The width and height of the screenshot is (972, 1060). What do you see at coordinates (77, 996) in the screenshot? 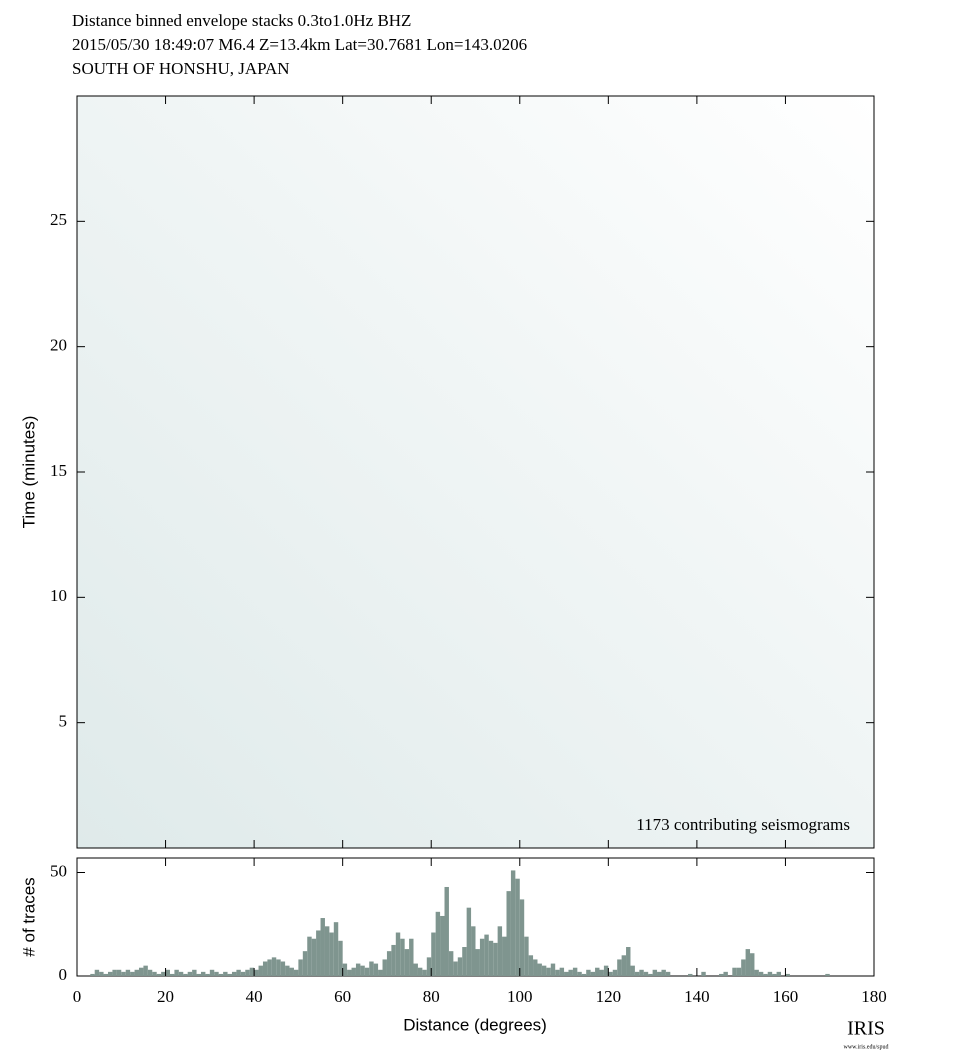
I see `x-tick-label: 0` at bounding box center [77, 996].